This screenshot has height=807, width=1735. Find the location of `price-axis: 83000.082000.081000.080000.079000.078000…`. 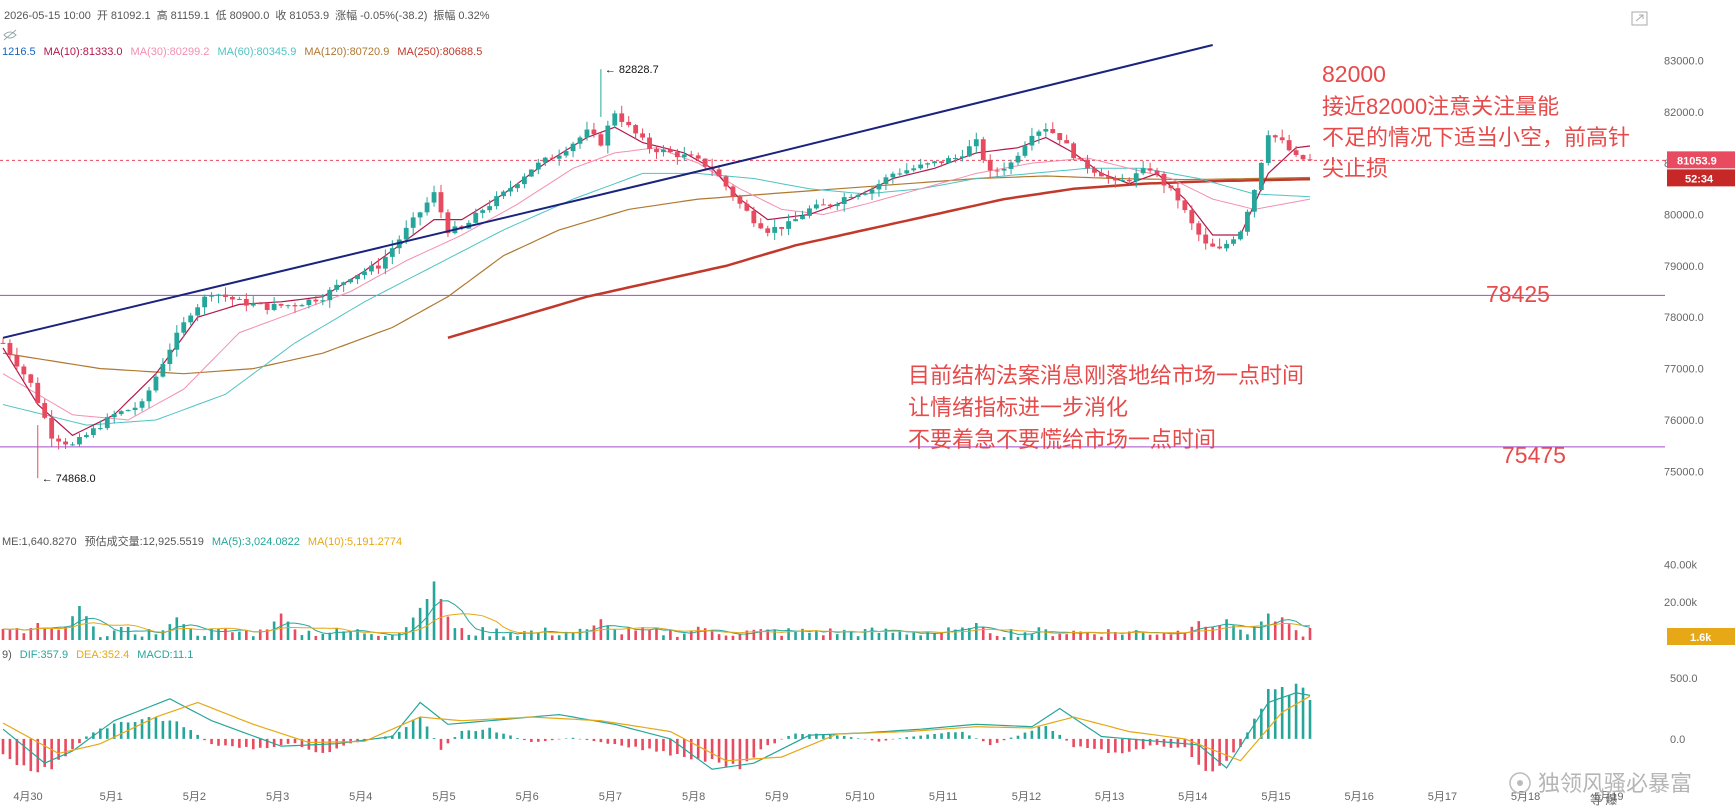

price-axis: 83000.082000.081000.080000.079000.078000… is located at coordinates (1684, 266).